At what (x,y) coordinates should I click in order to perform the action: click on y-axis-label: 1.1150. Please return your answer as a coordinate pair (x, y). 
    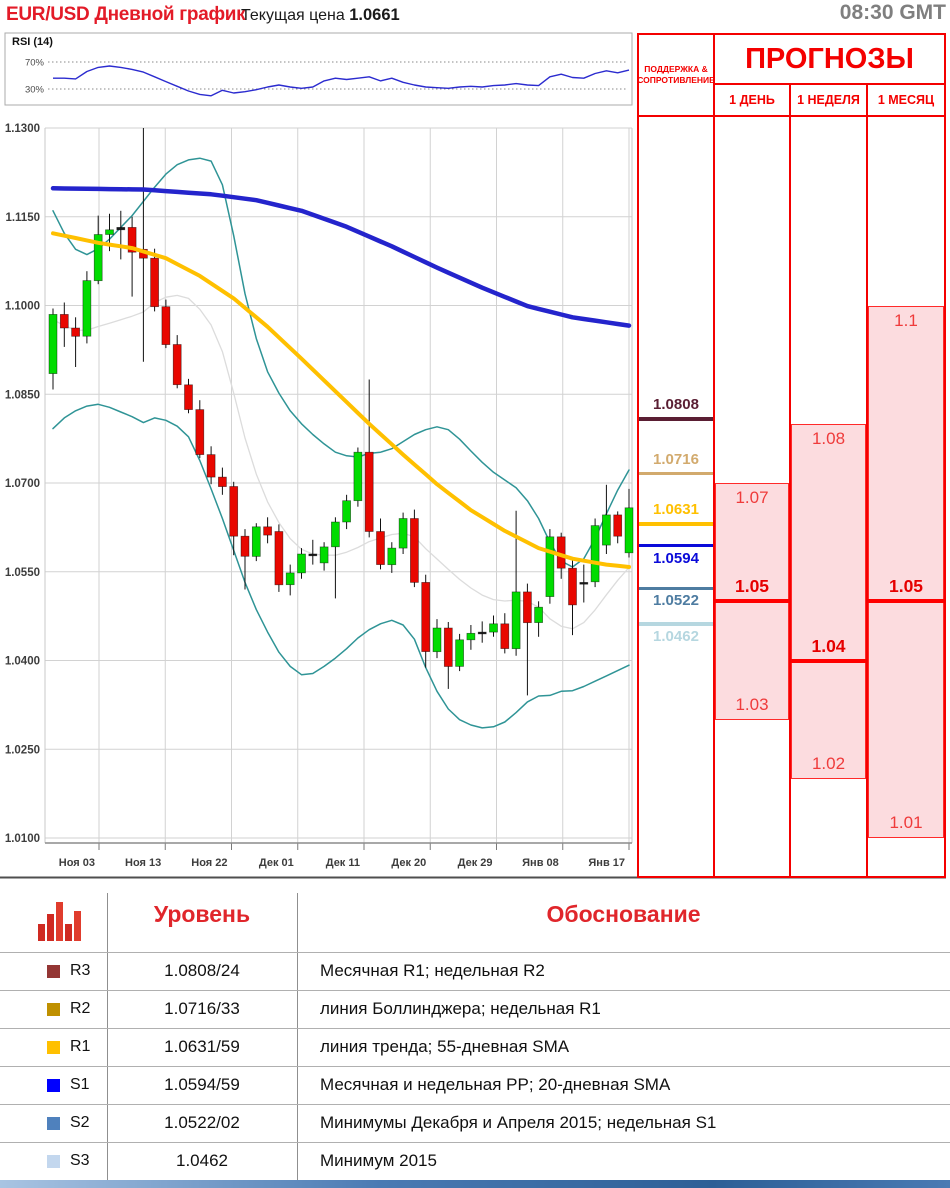
    Looking at the image, I should click on (22, 218).